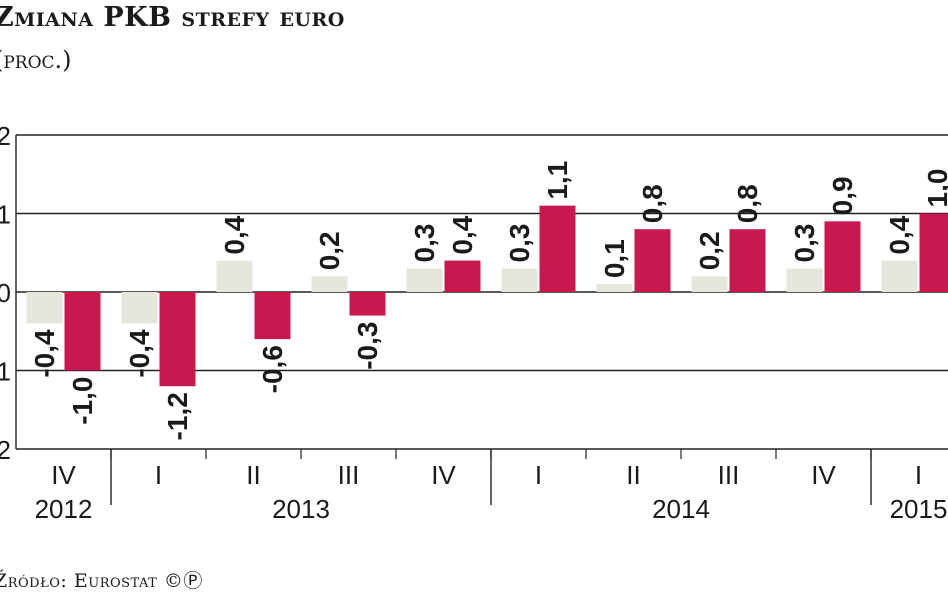  Describe the element at coordinates (614, 258) in the screenshot. I see `data-label: 0,1` at that location.